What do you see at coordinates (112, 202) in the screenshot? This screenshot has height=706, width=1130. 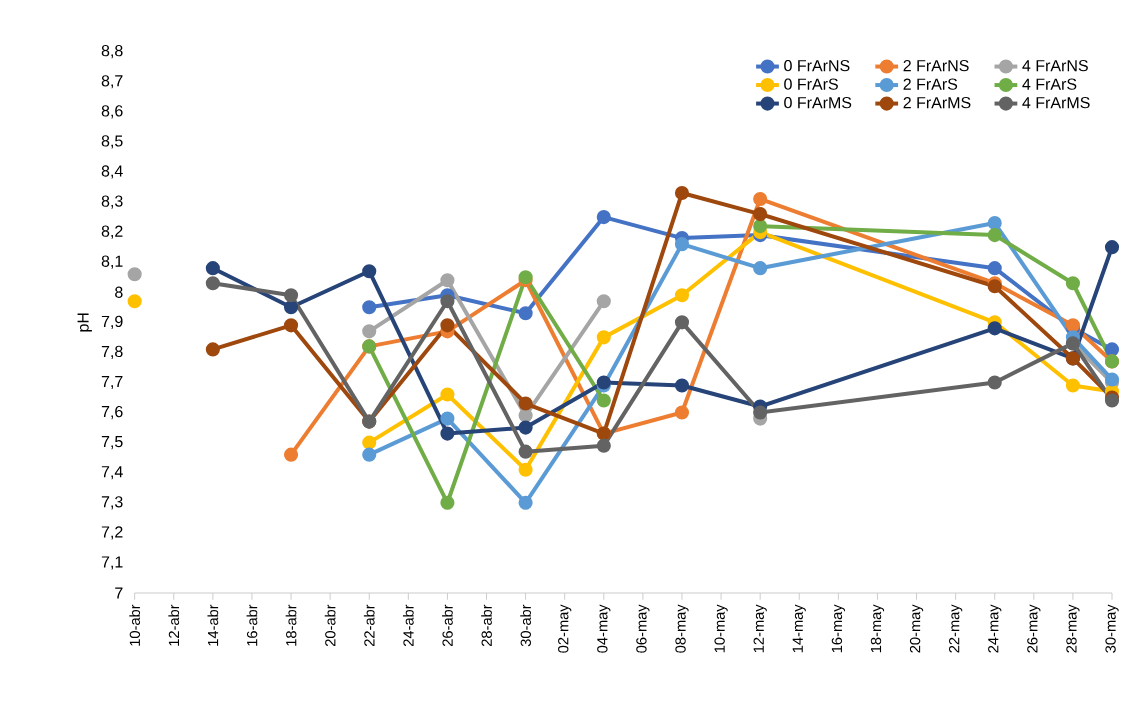 I see `y-tick-label: 8,3` at bounding box center [112, 202].